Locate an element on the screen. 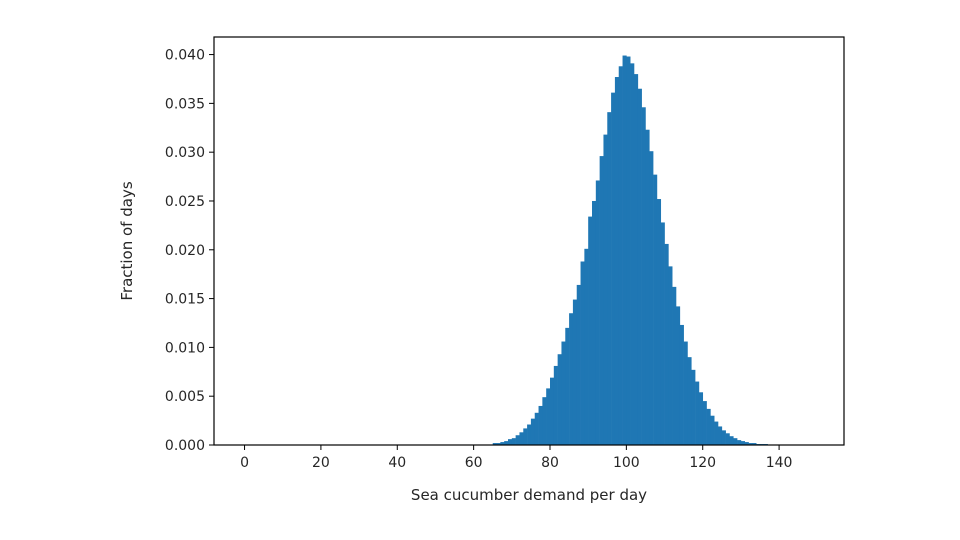 The image size is (960, 540). x-tick-label: 60 is located at coordinates (474, 463).